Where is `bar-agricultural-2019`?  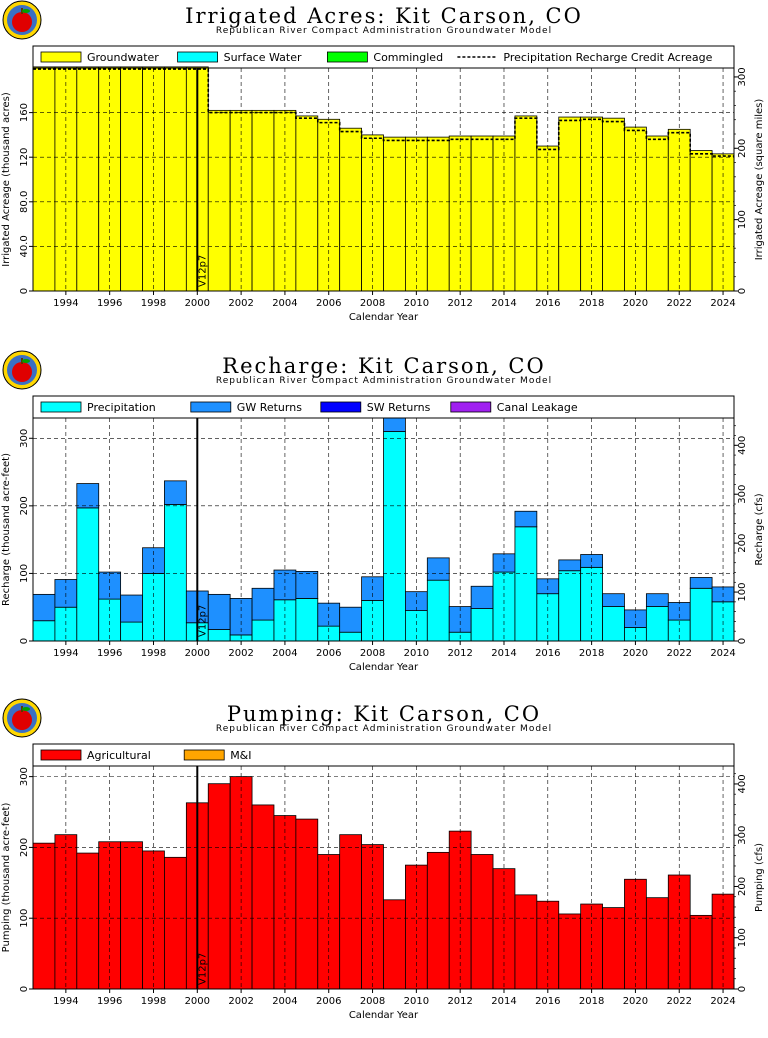 bar-agricultural-2019 is located at coordinates (613, 948).